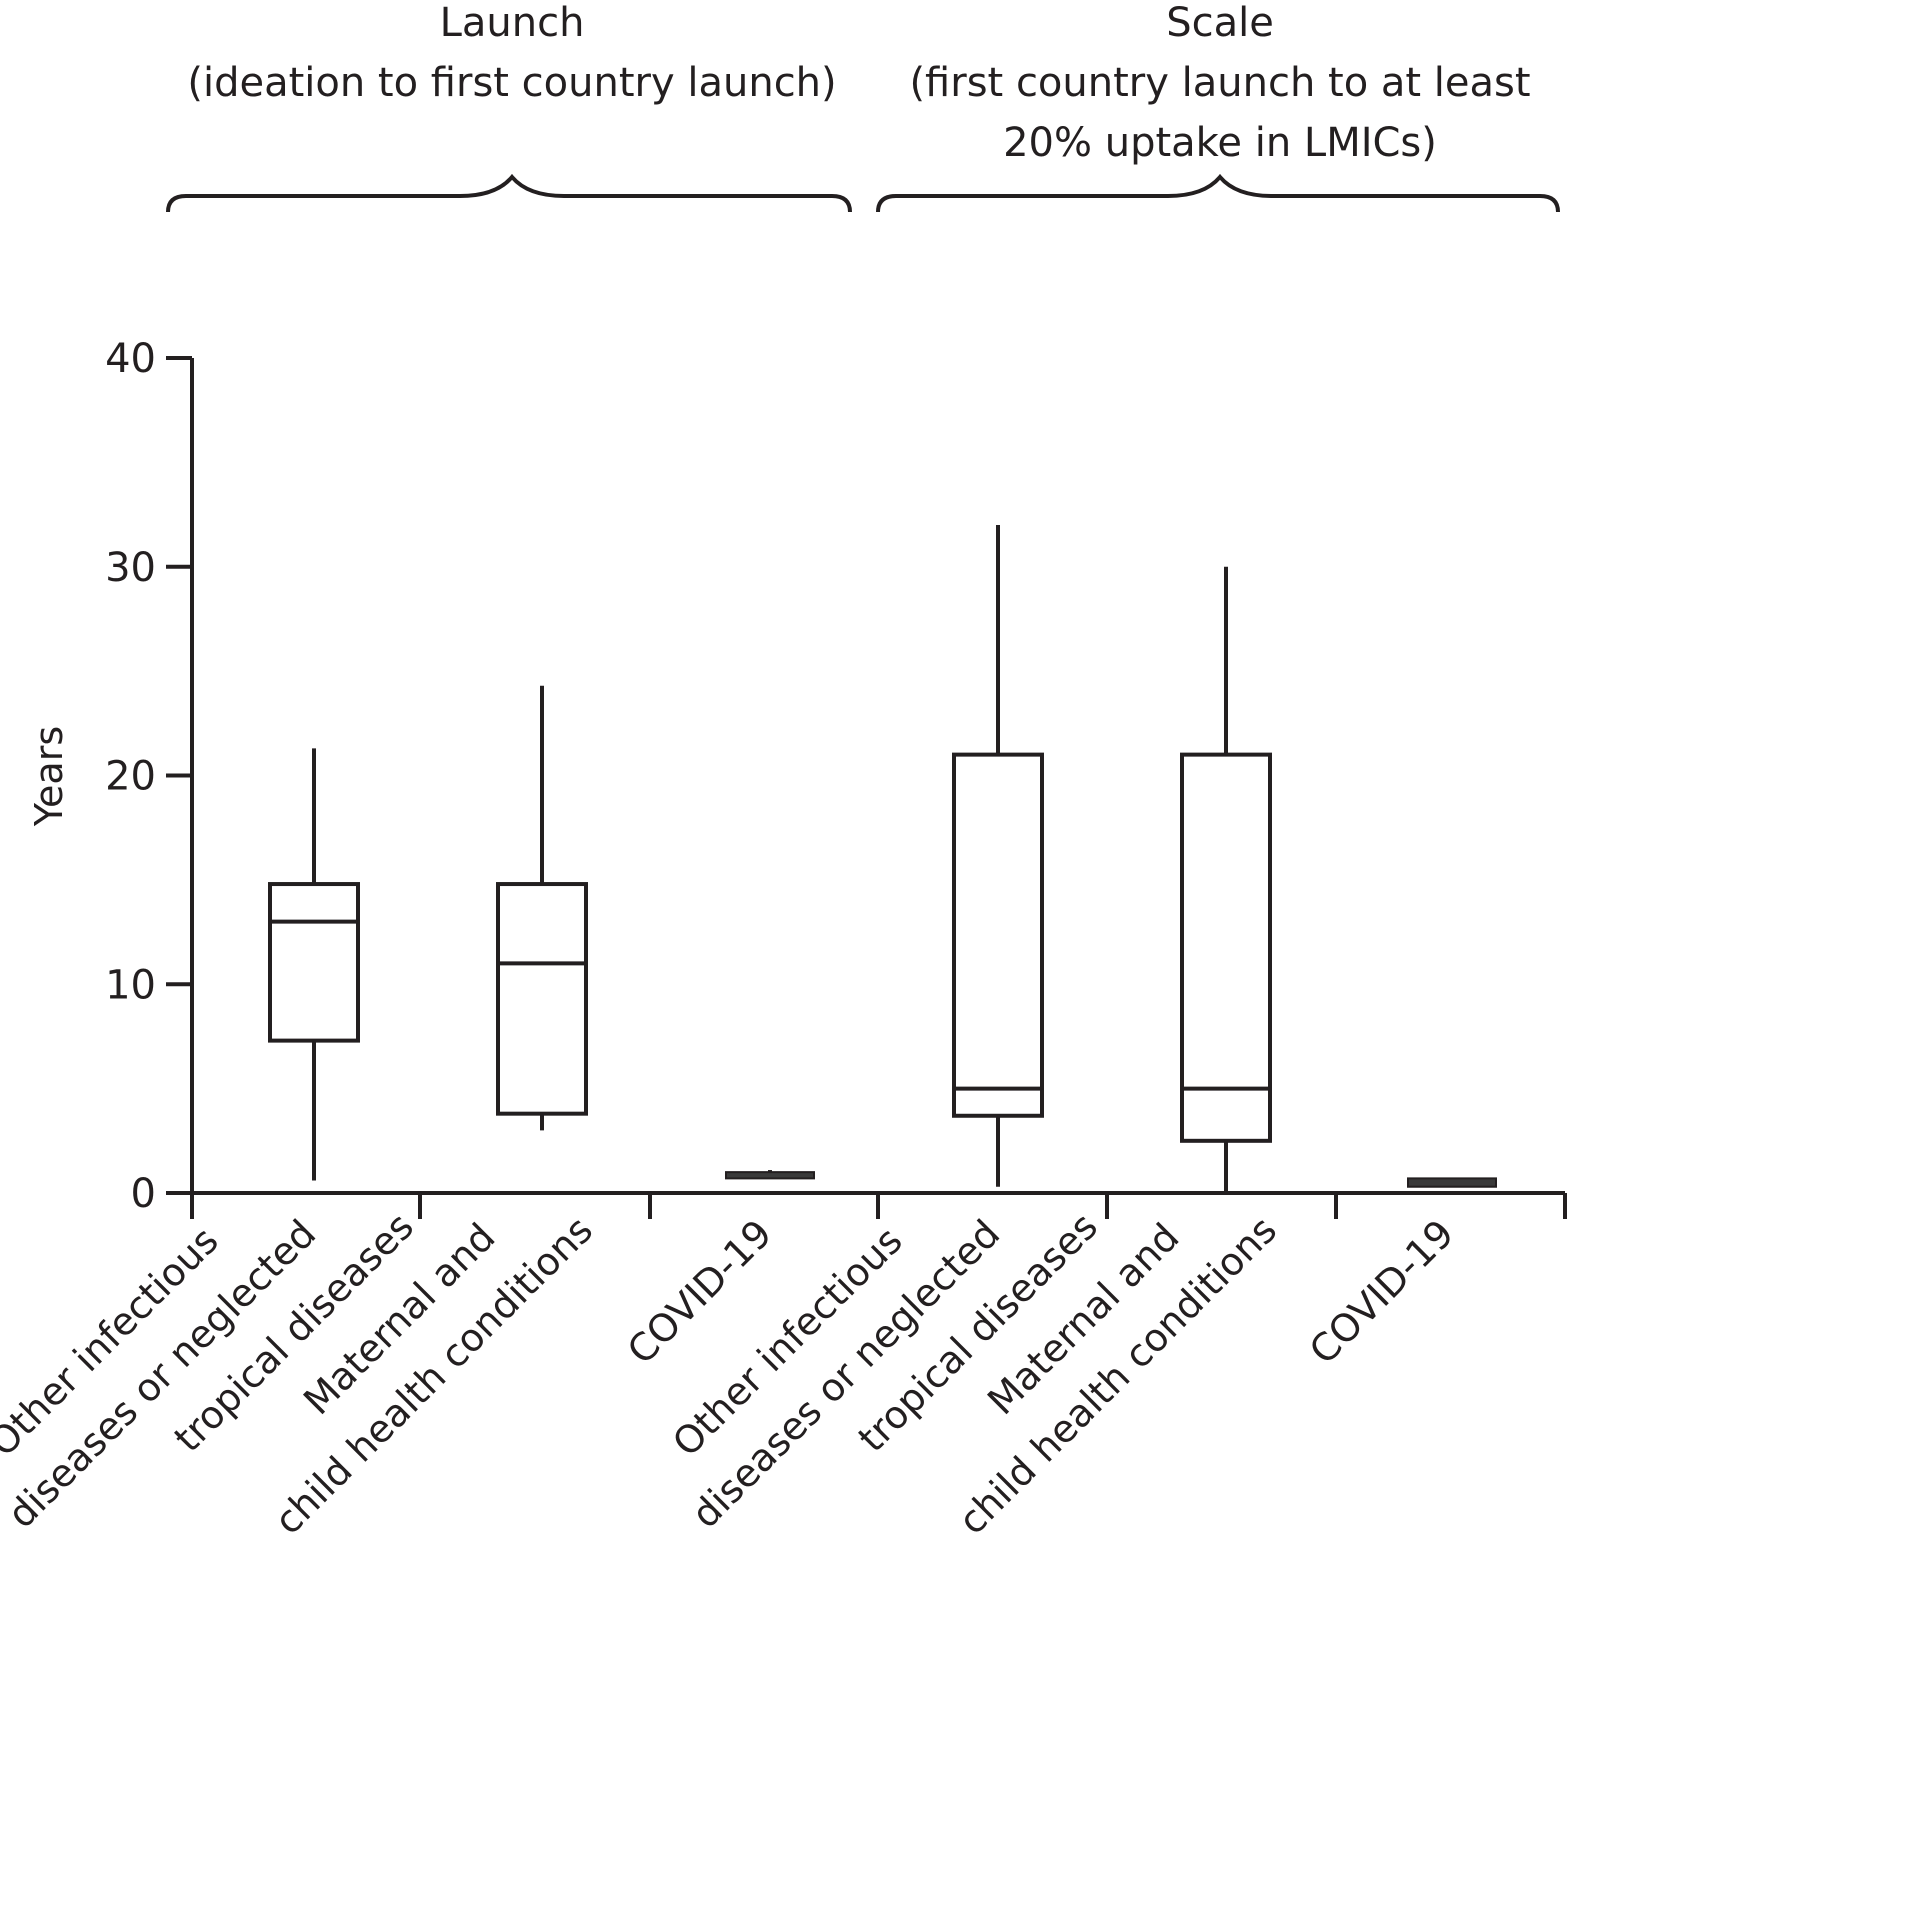 The width and height of the screenshot is (1920, 1920). Describe the element at coordinates (1220, 23) in the screenshot. I see `group-title-1: Scale` at that location.